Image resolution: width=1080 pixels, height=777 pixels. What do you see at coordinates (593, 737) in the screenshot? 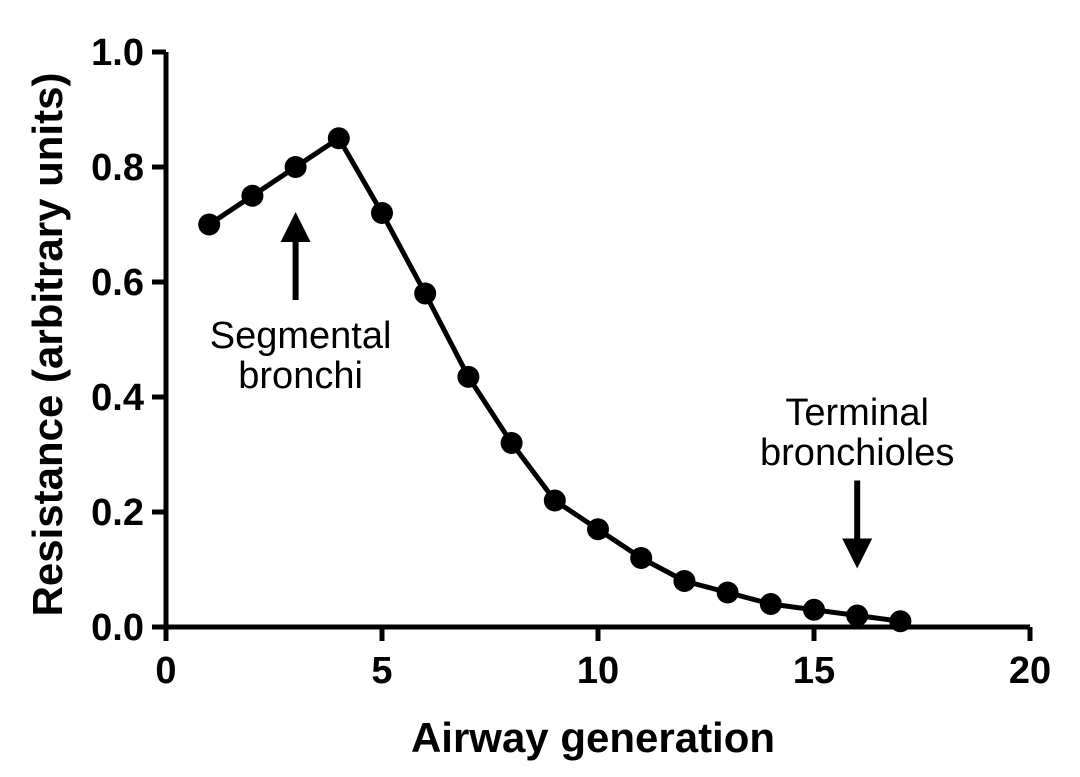
I see `x-axis-label: Airway generation` at bounding box center [593, 737].